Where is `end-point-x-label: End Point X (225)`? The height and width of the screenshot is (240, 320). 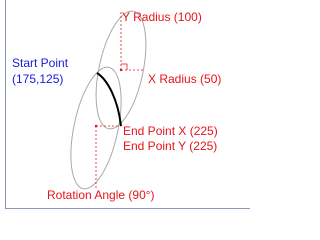 end-point-x-label: End Point X (225) is located at coordinates (170, 131).